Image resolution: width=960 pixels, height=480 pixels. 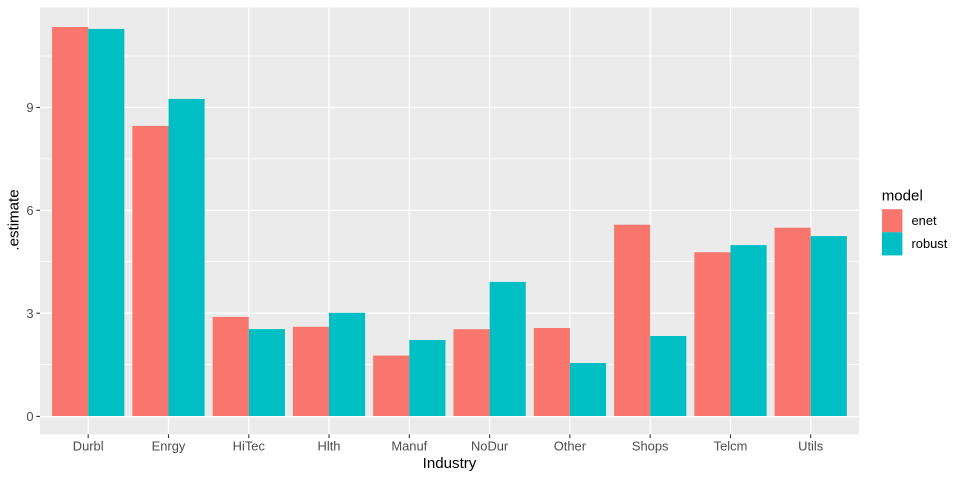 What do you see at coordinates (13, 219) in the screenshot?
I see `svg-text: .estimate` at bounding box center [13, 219].